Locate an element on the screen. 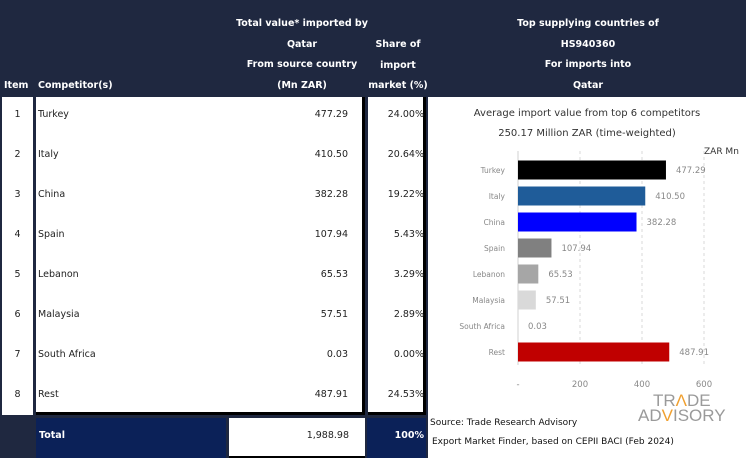 The width and height of the screenshot is (746, 458). table-row: 1 Turkey 477.29 24.00% is located at coordinates (215, 115).